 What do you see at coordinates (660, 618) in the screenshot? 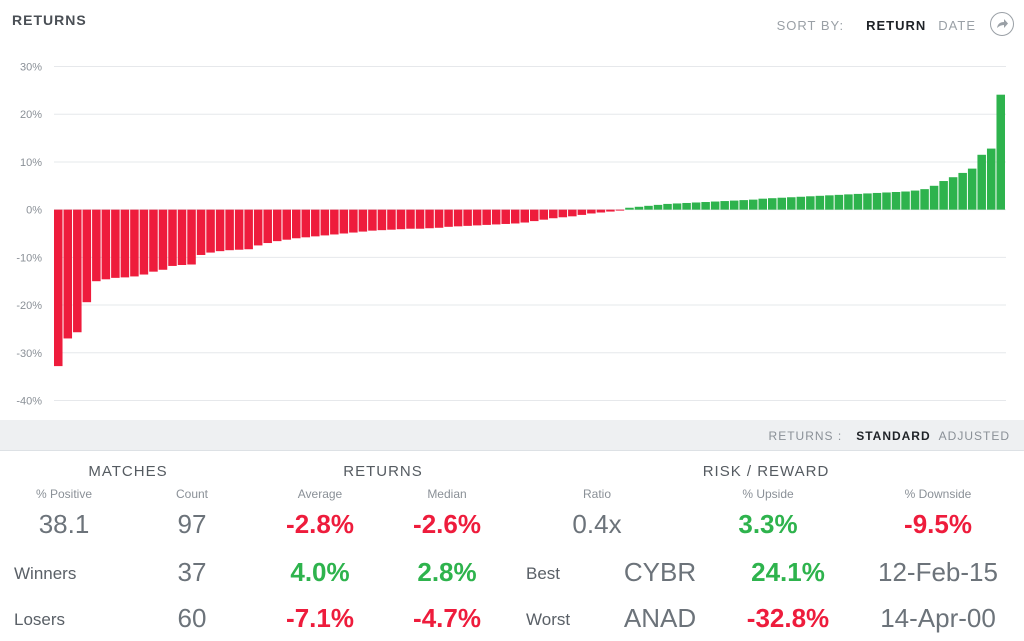
I see `worst-ticker: ANAD` at bounding box center [660, 618].